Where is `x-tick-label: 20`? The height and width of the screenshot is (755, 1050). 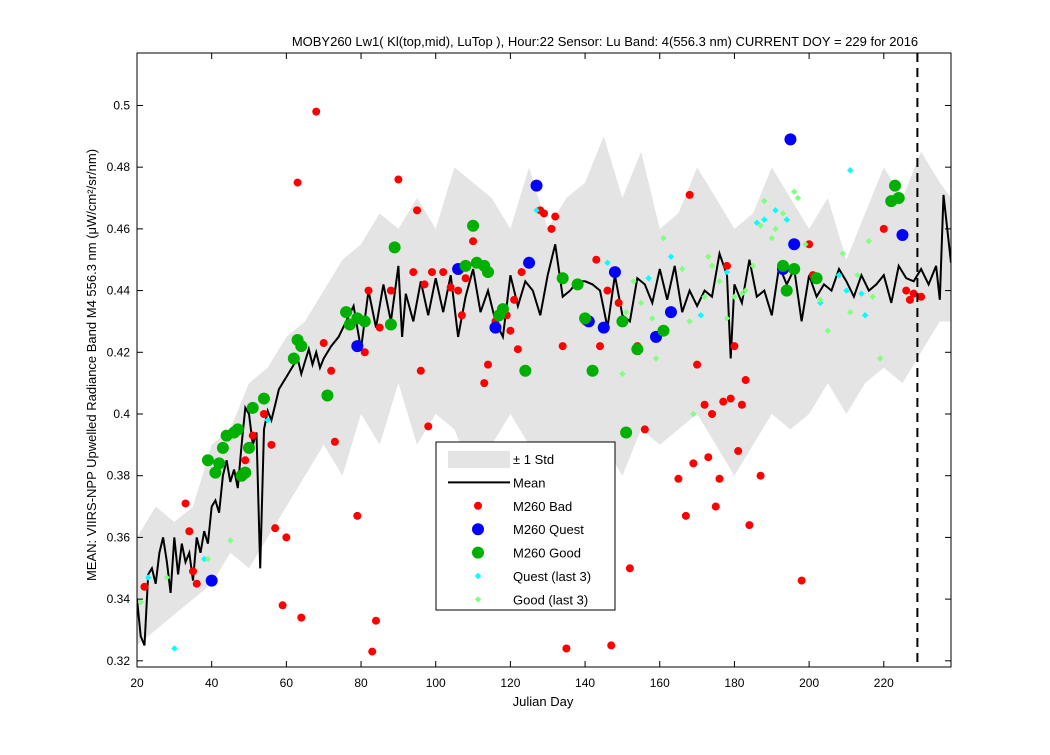
x-tick-label: 20 is located at coordinates (137, 683).